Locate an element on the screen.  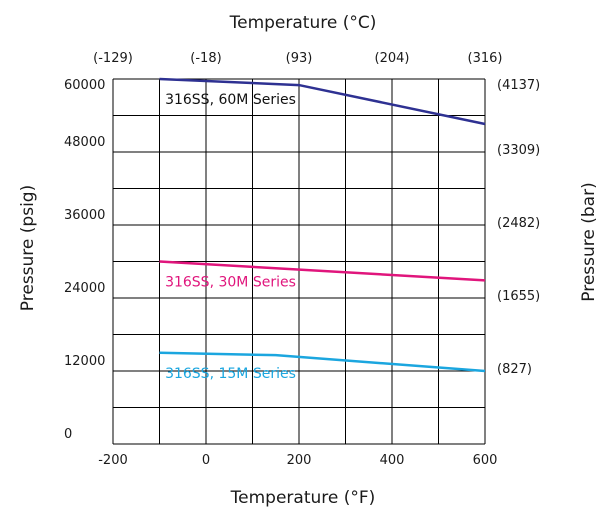
right-tick-label: (2482) is located at coordinates (518, 223).